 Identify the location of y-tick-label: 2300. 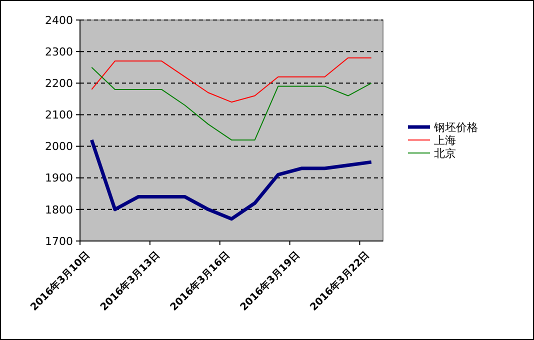
(59, 51).